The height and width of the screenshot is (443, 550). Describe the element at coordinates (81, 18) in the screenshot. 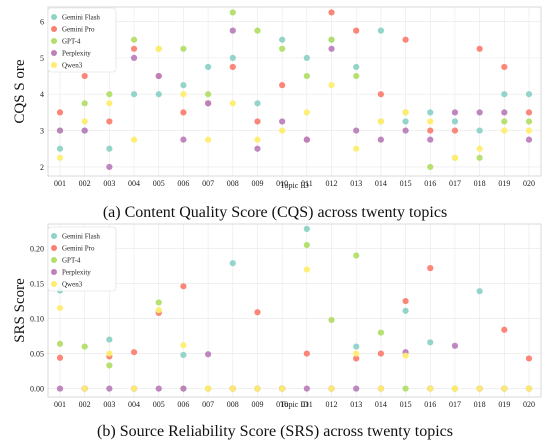

I see `legend-label: Gemini Flash` at that location.